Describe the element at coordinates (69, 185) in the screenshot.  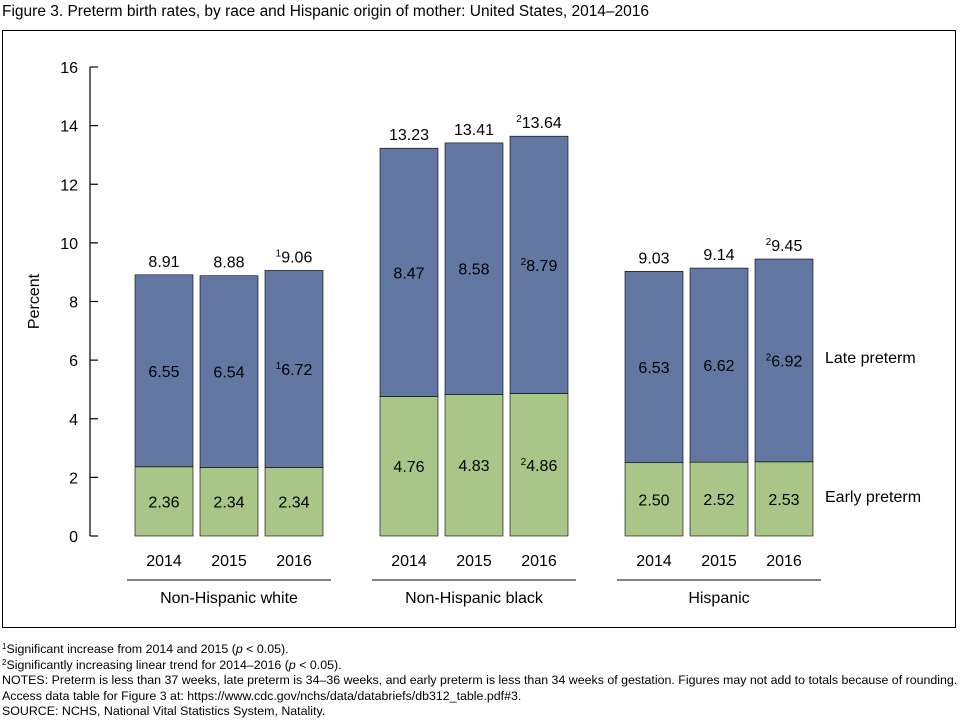
I see `y-tick-label-12: 12` at that location.